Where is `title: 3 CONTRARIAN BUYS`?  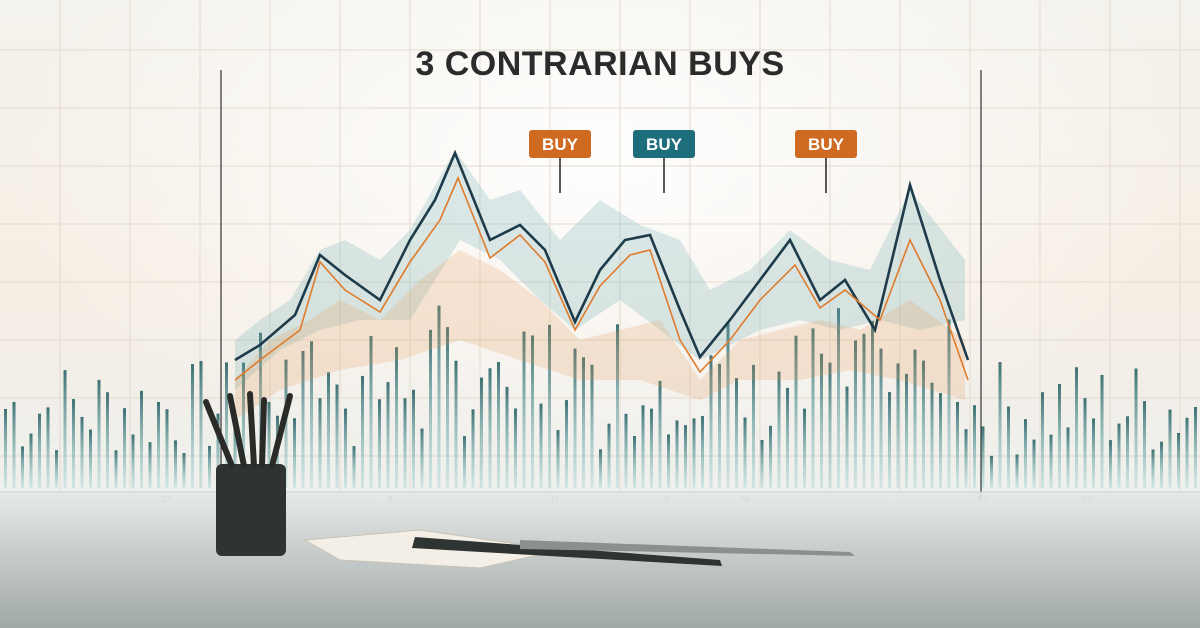
title: 3 CONTRARIAN BUYS is located at coordinates (599, 64).